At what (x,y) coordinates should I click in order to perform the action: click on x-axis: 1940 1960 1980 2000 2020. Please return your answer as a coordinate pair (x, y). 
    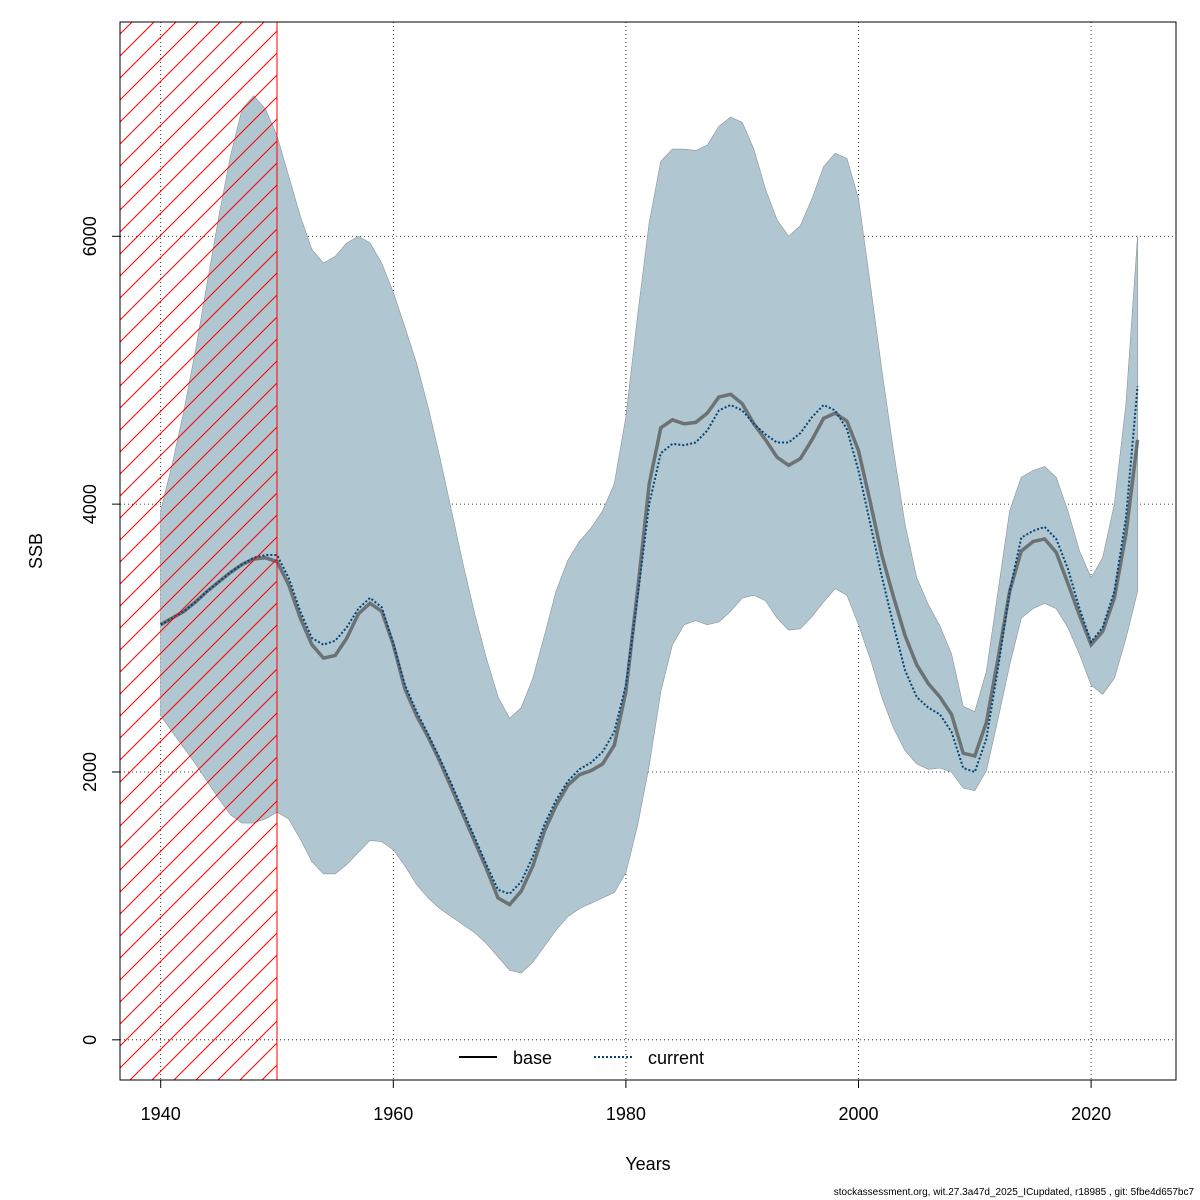
    Looking at the image, I should click on (626, 1101).